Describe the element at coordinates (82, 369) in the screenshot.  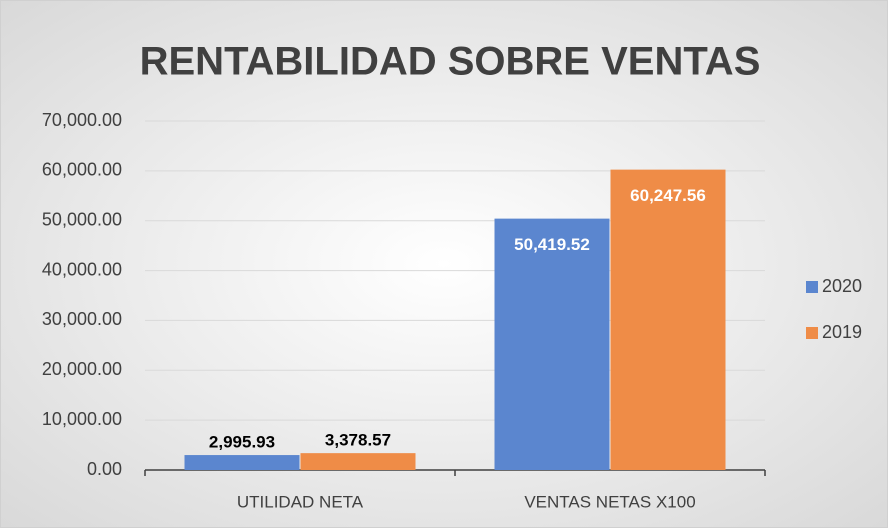
I see `y-tick-label: 20,000.00` at that location.